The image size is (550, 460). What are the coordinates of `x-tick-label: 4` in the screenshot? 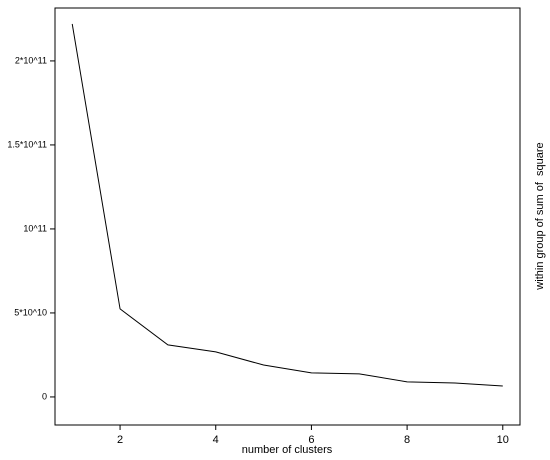 It's located at (216, 440).